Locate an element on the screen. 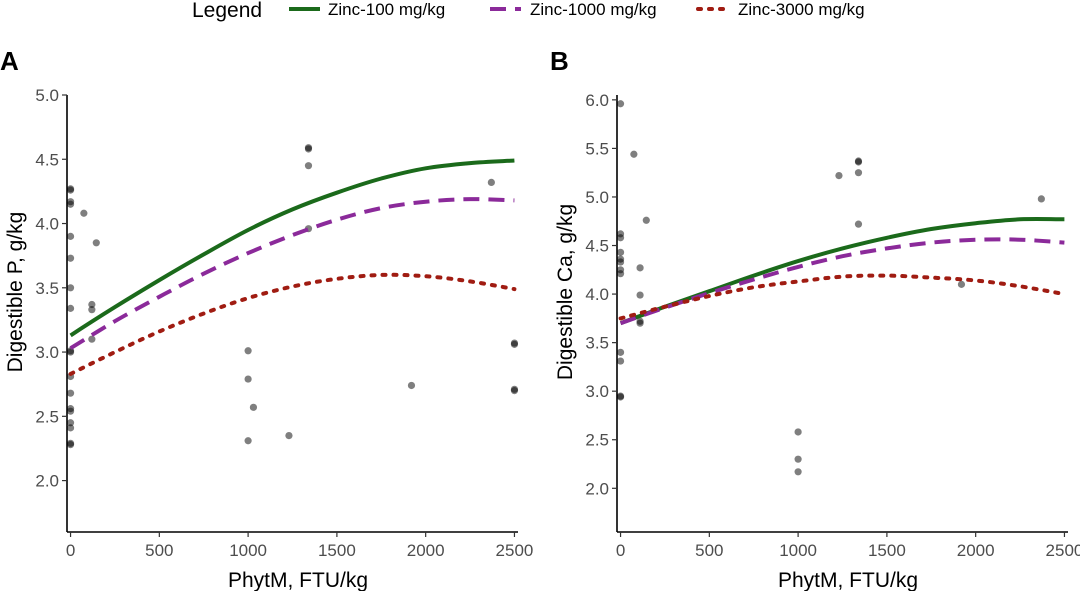 The image size is (1080, 591). panel-b-y-tick-label: 2.5 is located at coordinates (597, 440).